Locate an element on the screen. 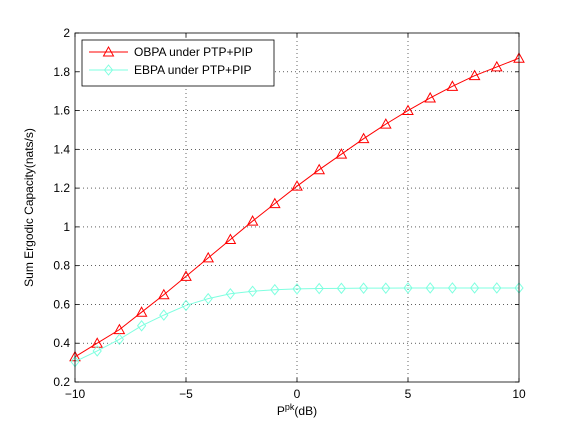  legend: OBPA under PTP+PIP EBPA under PTP+PIP is located at coordinates (178, 63).